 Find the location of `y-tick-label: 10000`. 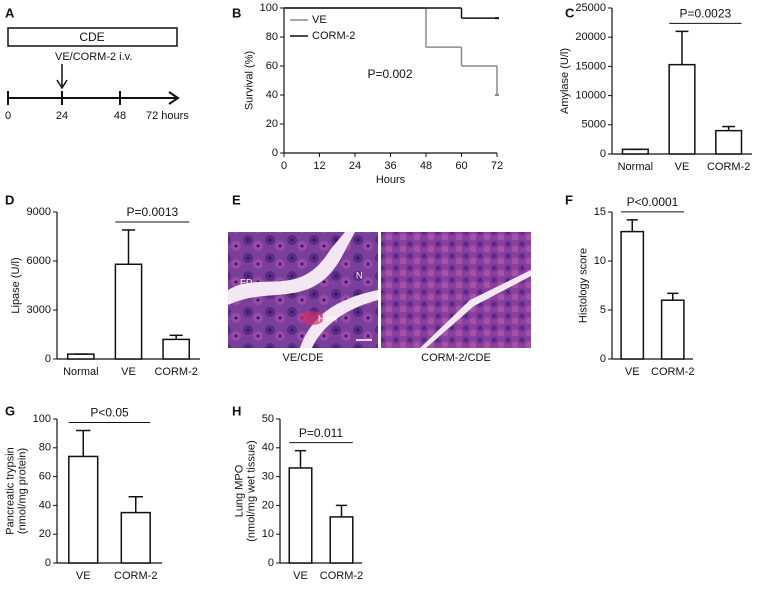

y-tick-label: 10000 is located at coordinates (590, 96).